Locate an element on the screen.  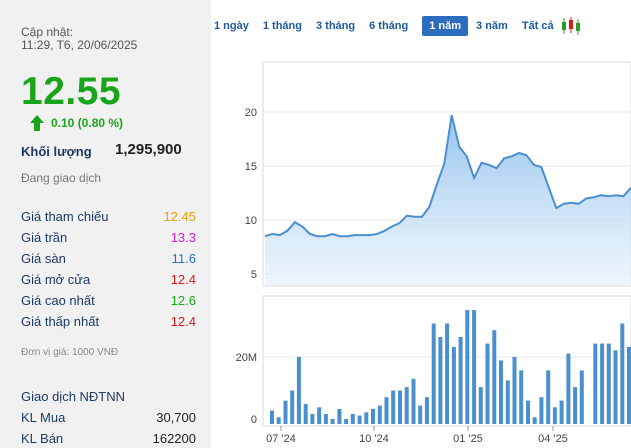
volume-axis-tick-label: 0 is located at coordinates (254, 420).